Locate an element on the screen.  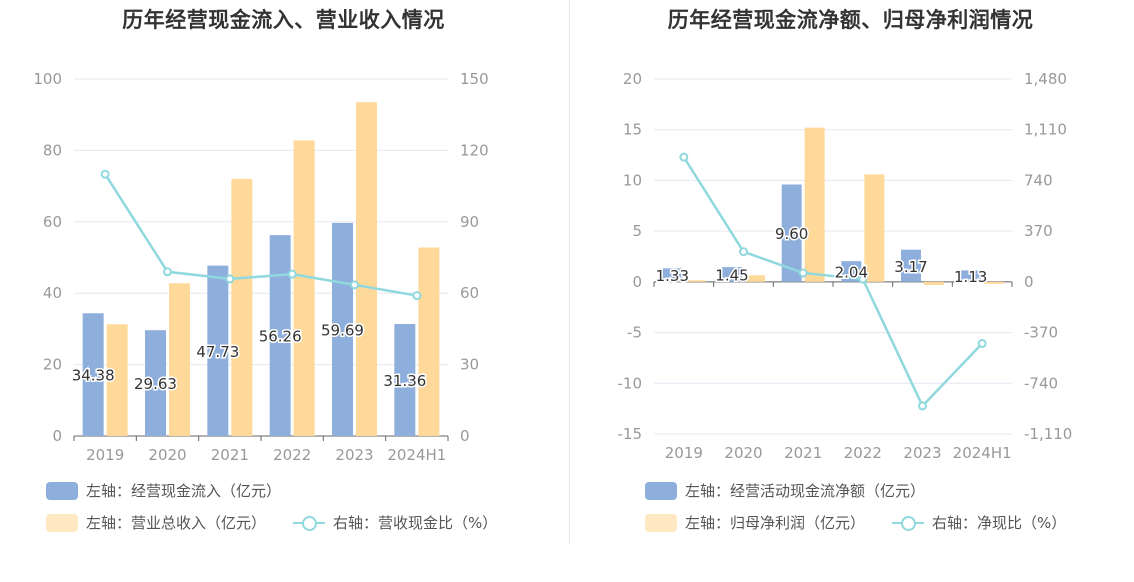
legend-item-cash-ratio: 右轴：营收现金比（%） is located at coordinates (395, 522).